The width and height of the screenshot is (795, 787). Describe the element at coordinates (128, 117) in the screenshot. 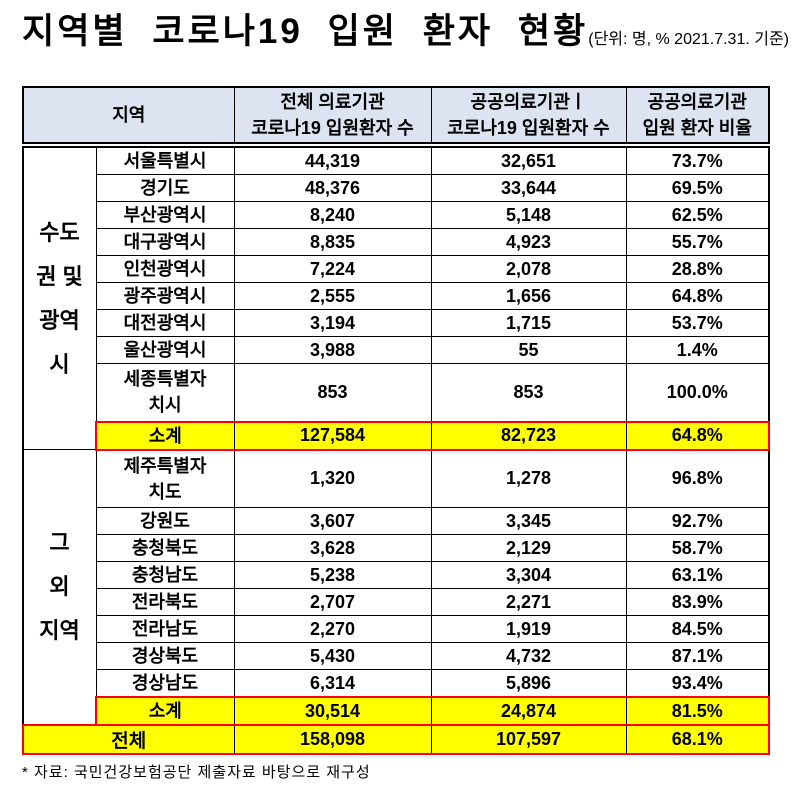

I see `col-header-region: 지역` at that location.